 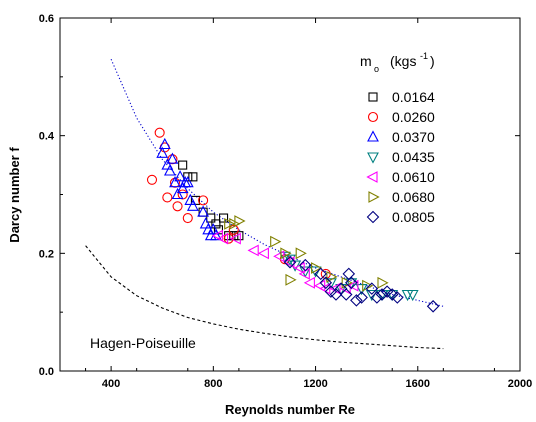 I want to click on series-0.0805, so click(x=361, y=284).